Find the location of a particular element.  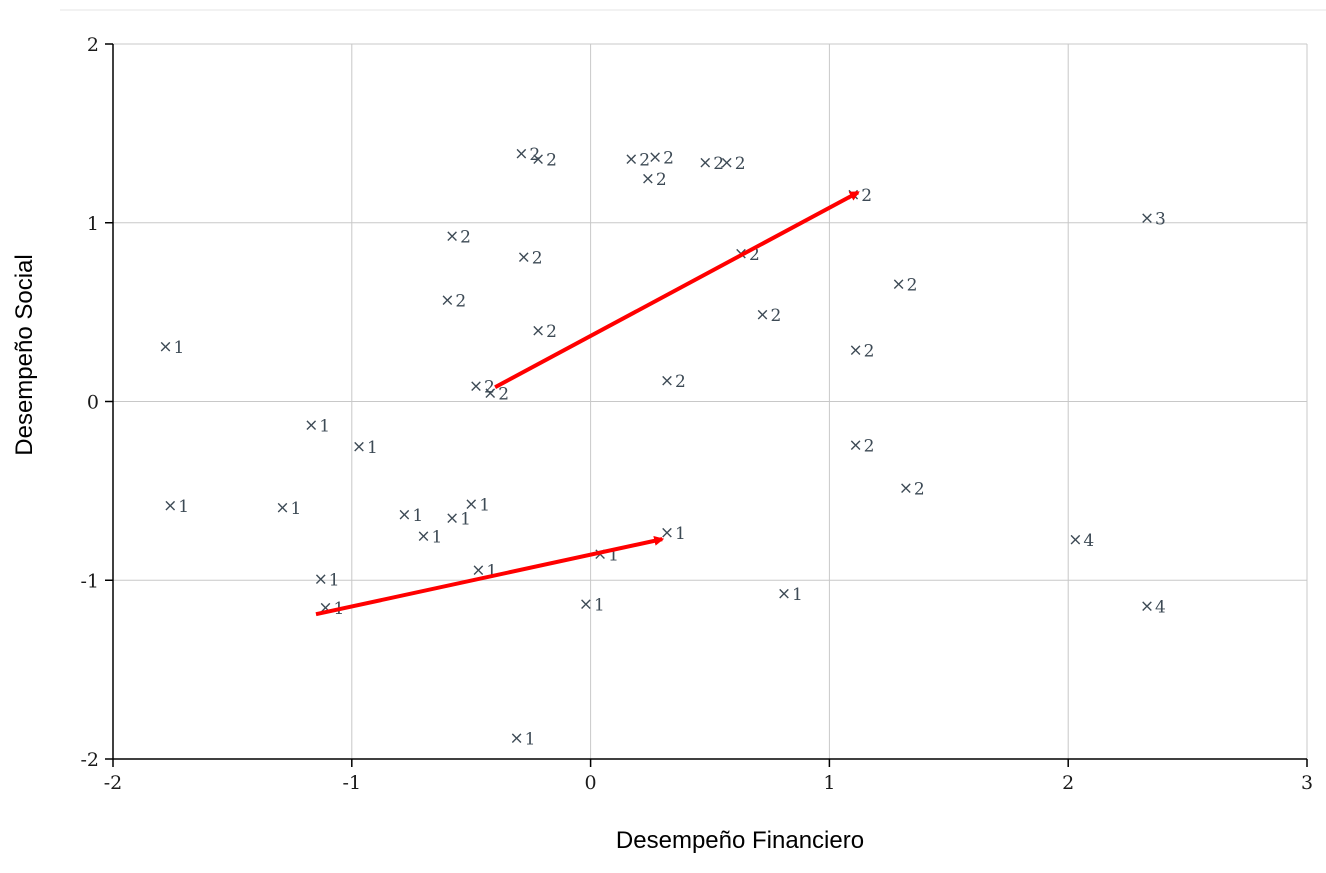

x-tick-label: -2 is located at coordinates (113, 783).